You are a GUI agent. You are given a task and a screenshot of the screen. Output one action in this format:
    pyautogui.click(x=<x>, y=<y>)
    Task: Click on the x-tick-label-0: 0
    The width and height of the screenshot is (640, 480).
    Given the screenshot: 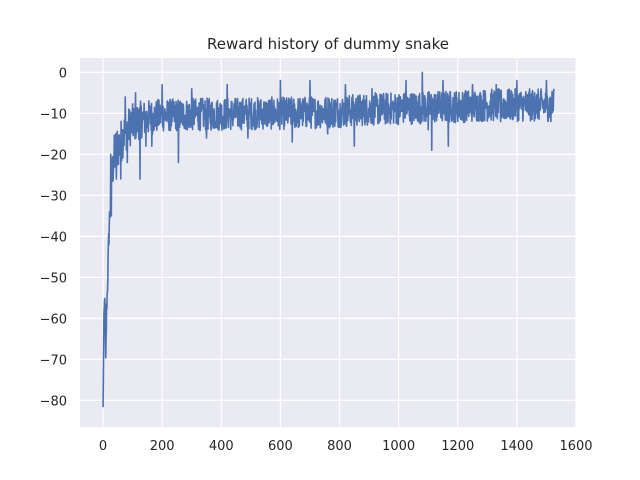 What is the action you would take?
    pyautogui.click(x=103, y=446)
    